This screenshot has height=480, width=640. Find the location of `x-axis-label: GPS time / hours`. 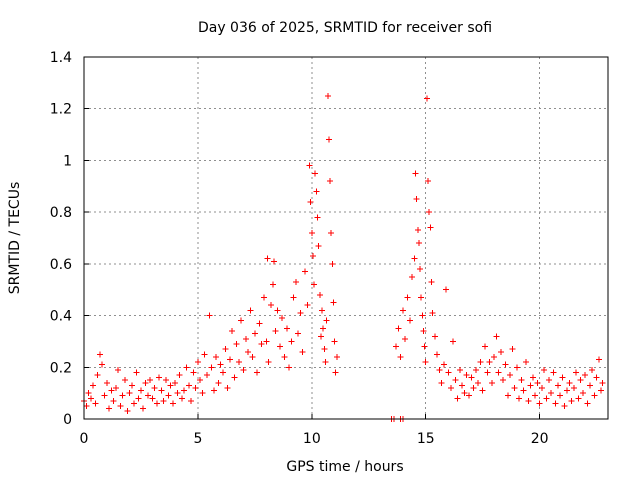

x-axis-label: GPS time / hours is located at coordinates (344, 467).